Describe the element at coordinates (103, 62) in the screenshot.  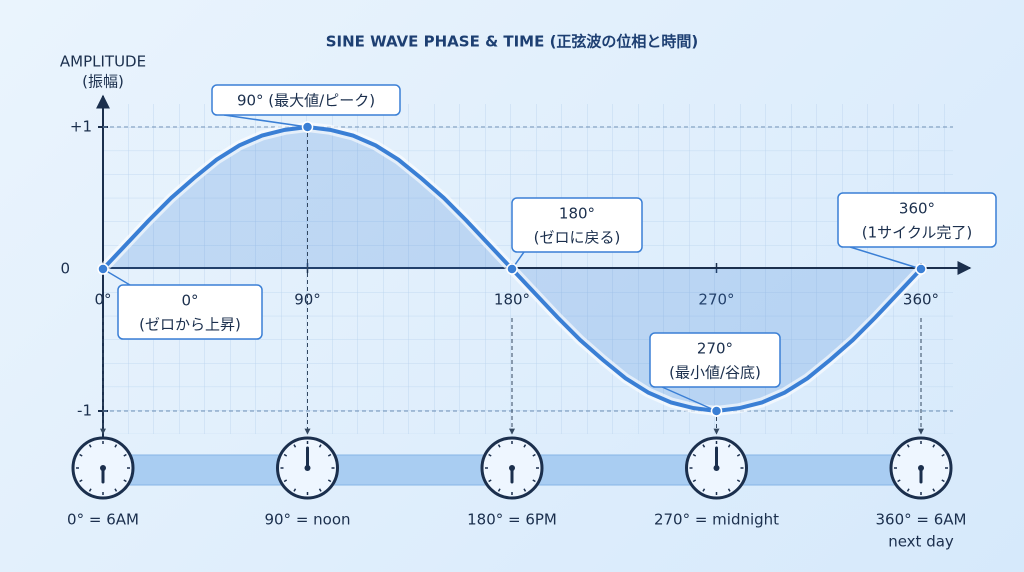
I see `y-axis-label: AMPLITUDE` at that location.